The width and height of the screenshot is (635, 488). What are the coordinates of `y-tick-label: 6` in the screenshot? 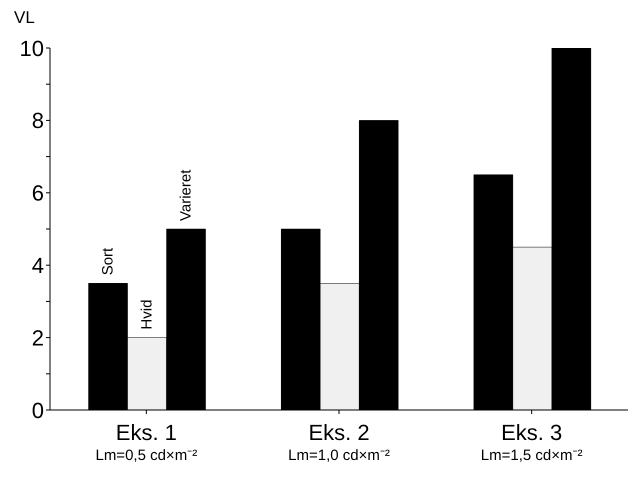 It's located at (38, 193).